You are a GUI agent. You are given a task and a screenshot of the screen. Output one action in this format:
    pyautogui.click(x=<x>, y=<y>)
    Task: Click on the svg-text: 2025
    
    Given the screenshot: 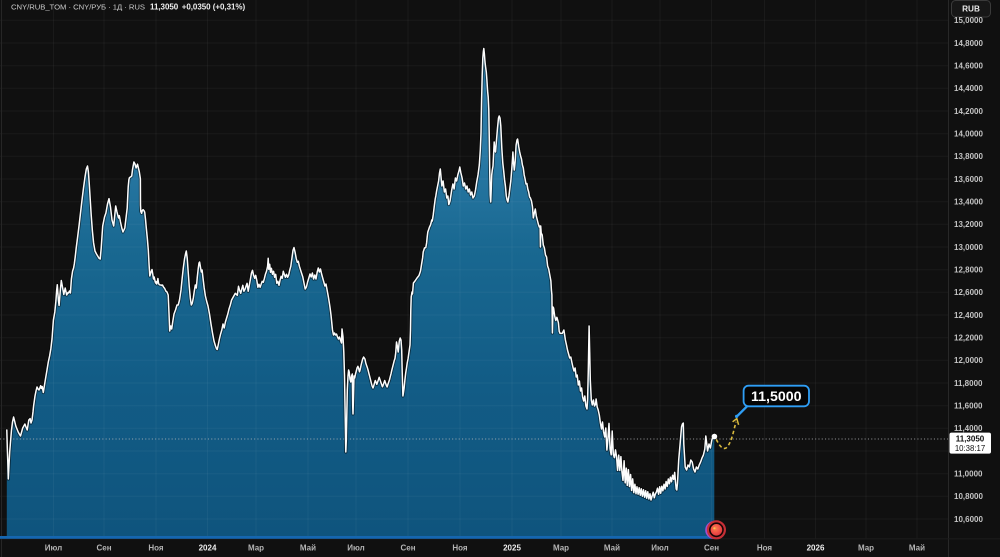 What is the action you would take?
    pyautogui.click(x=512, y=547)
    